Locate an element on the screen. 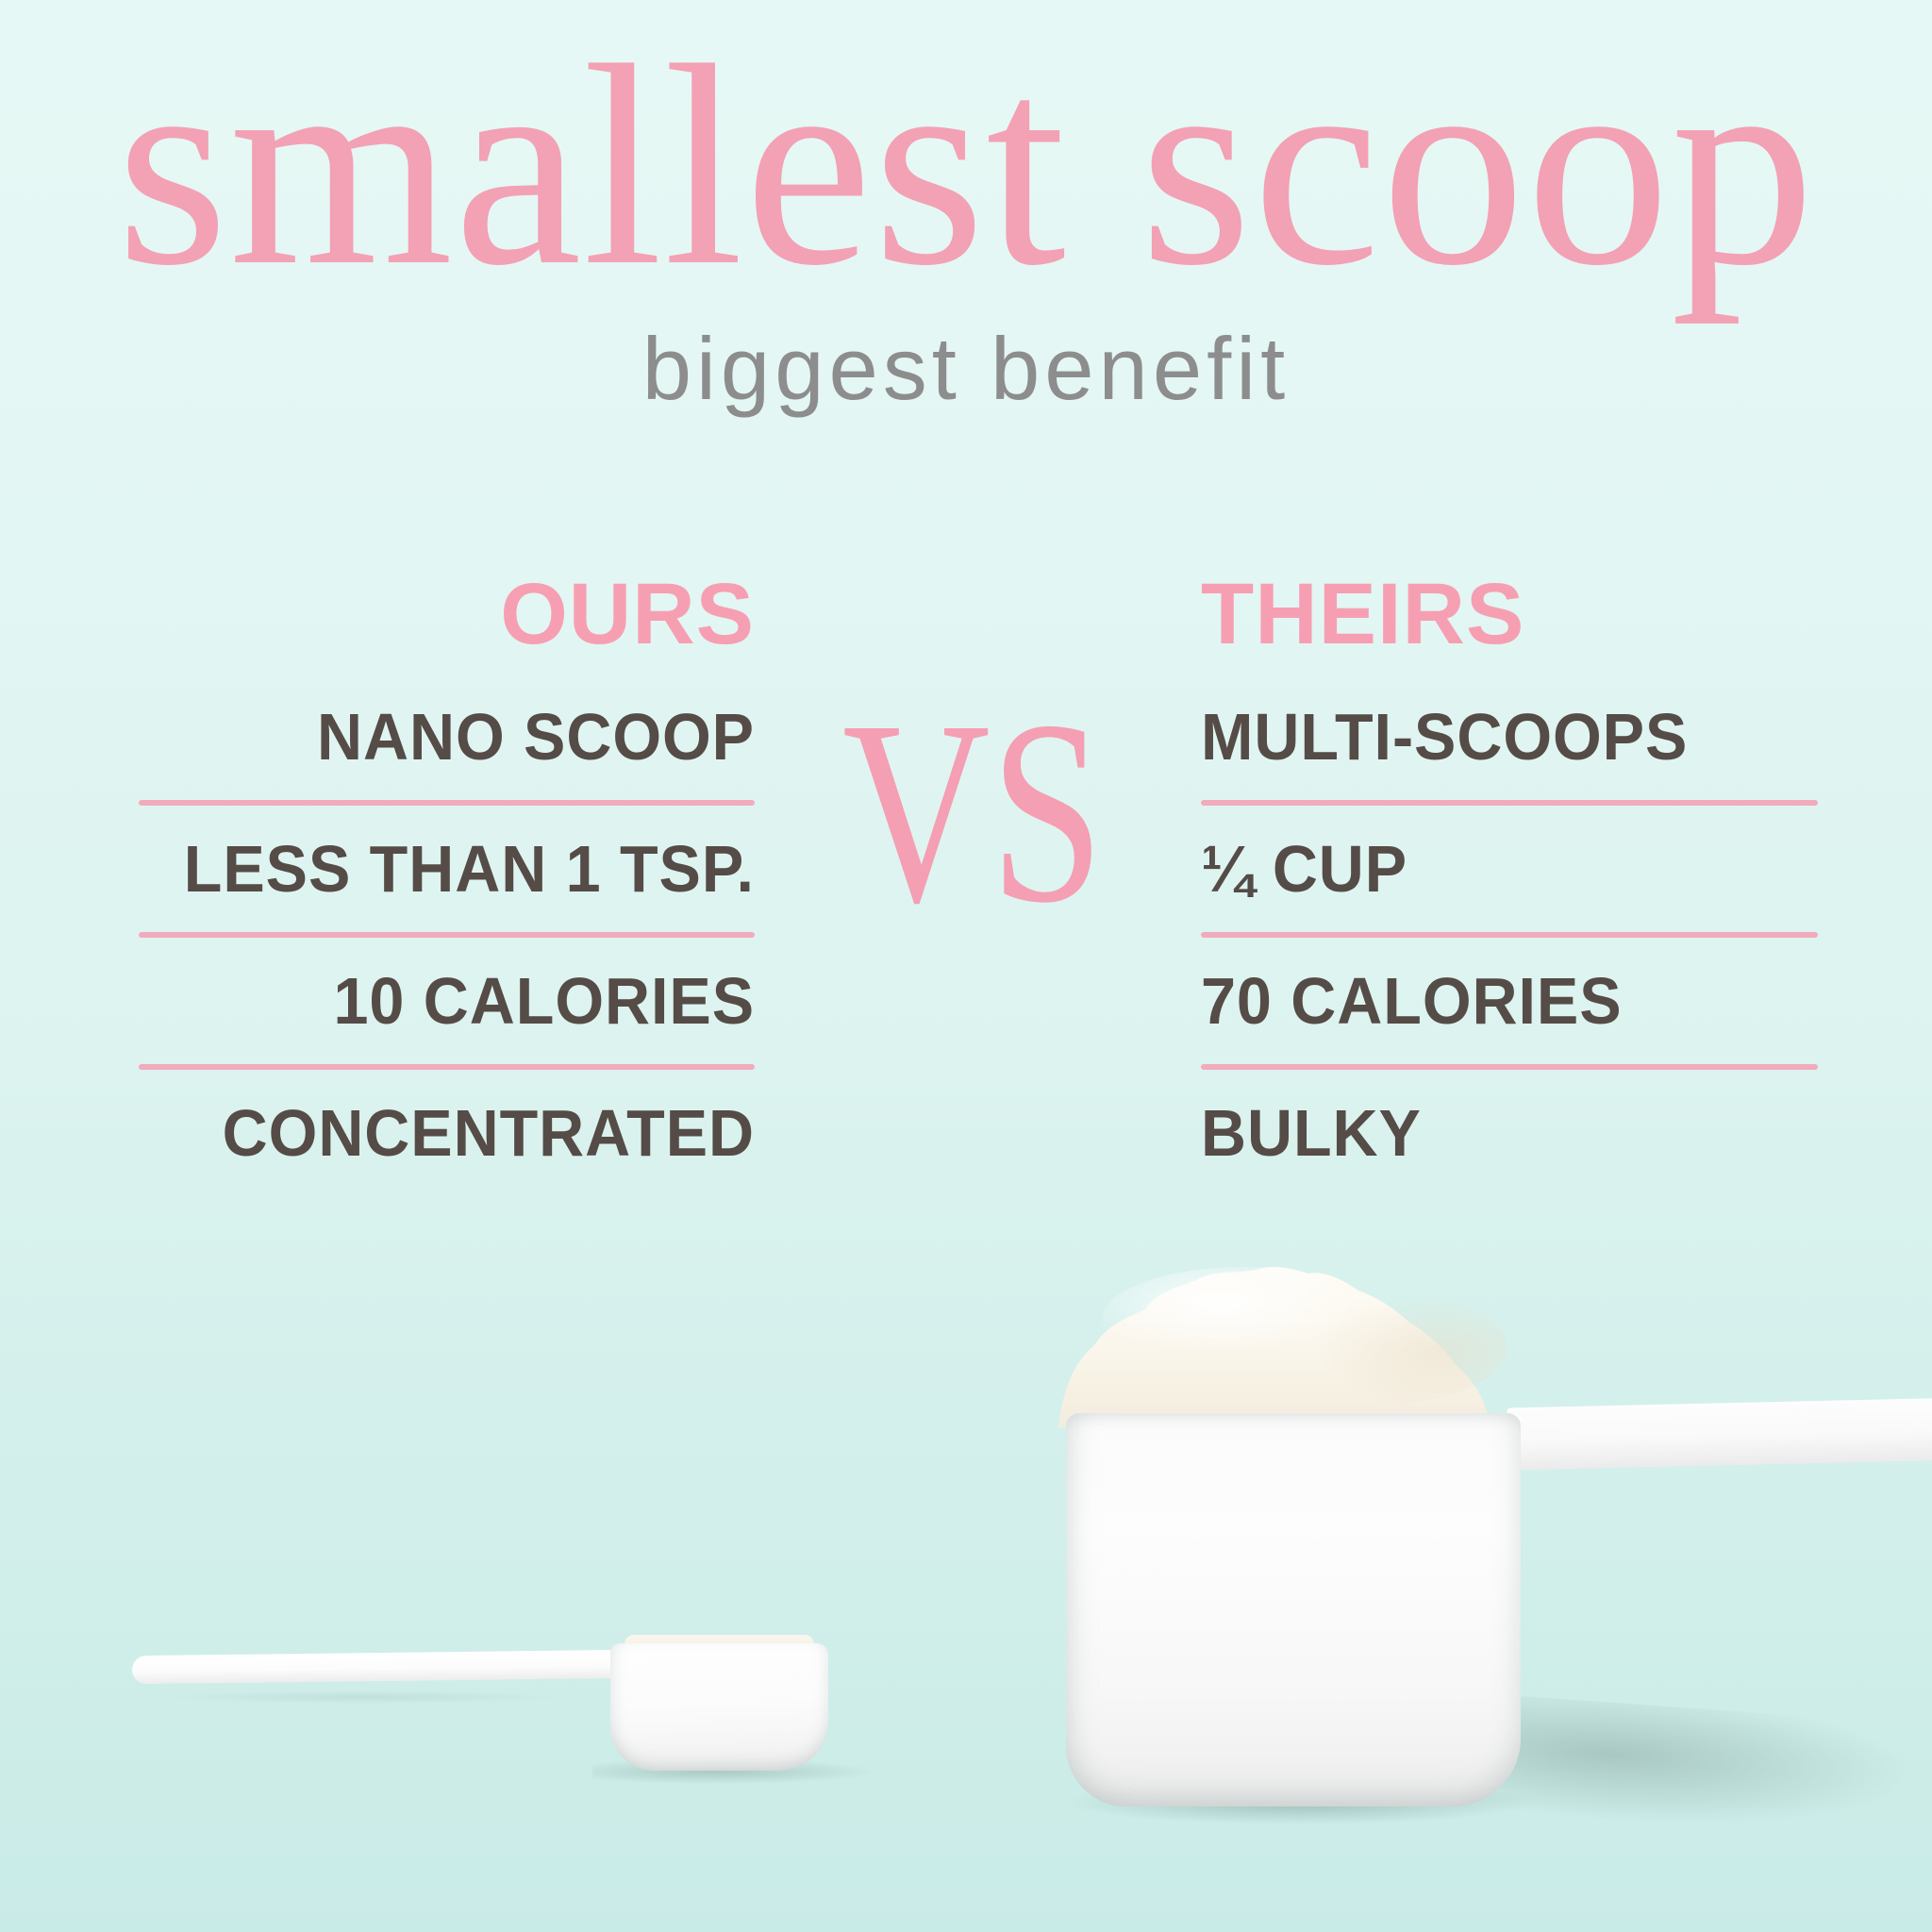 The image size is (1932, 1932). small-scoop-handle is located at coordinates (380, 1667).